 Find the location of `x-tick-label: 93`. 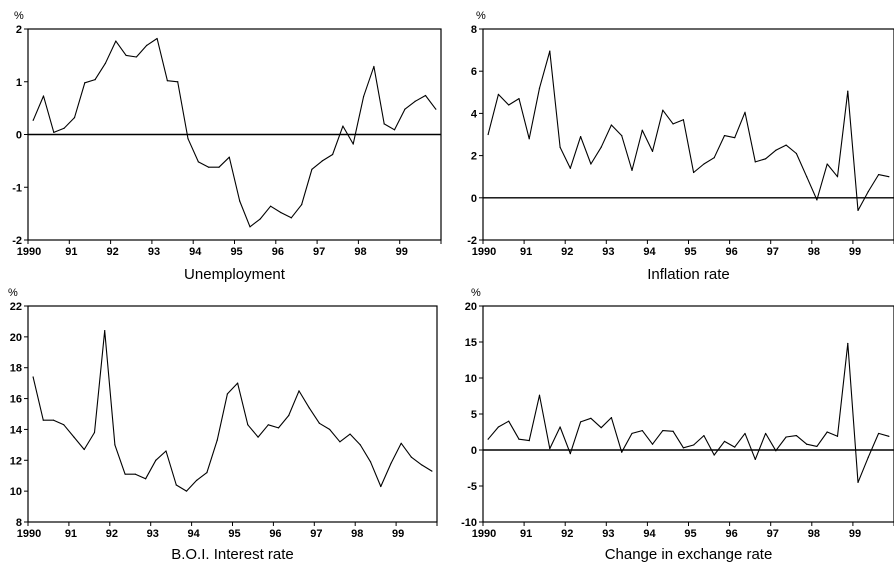

x-tick-label: 93 is located at coordinates (608, 252).